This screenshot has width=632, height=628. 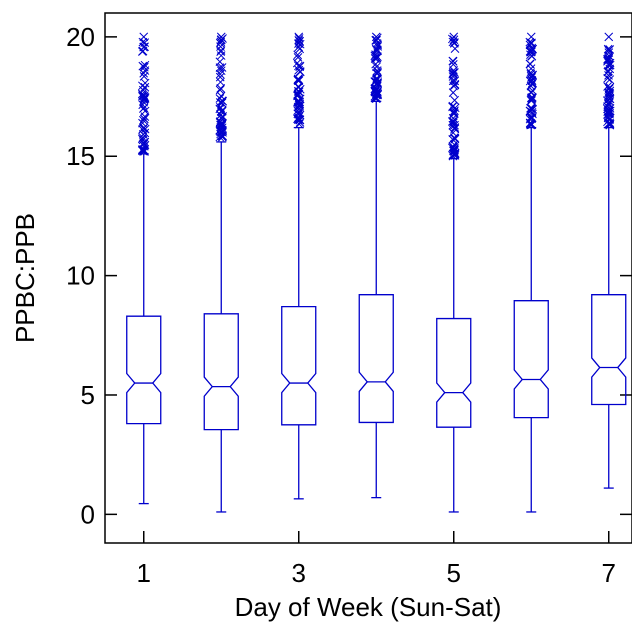 What do you see at coordinates (80, 156) in the screenshot?
I see `y-tick-label: 15` at bounding box center [80, 156].